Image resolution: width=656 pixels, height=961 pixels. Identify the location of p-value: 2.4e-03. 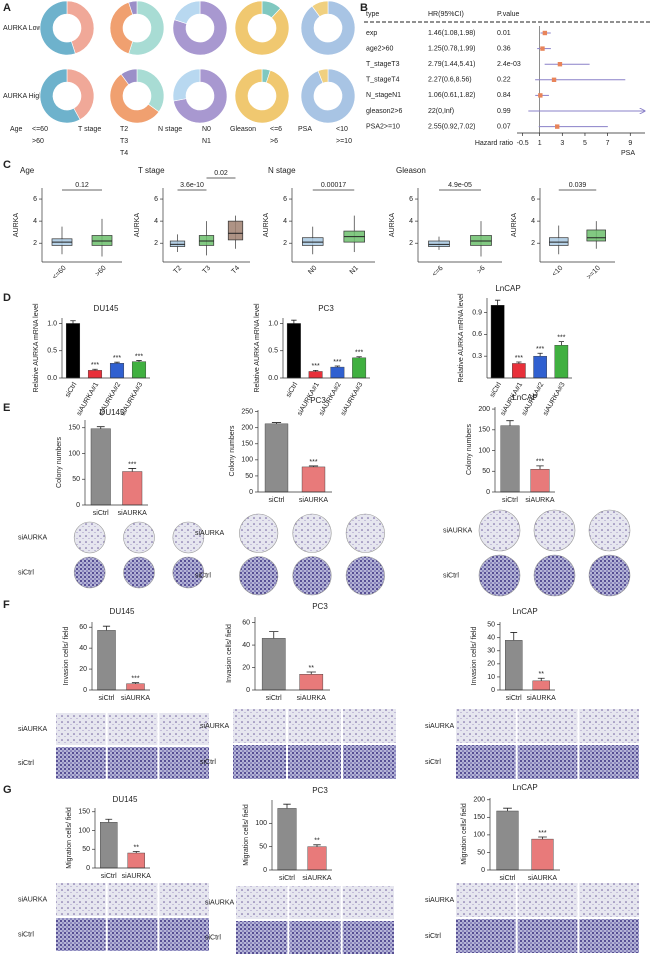
(509, 64).